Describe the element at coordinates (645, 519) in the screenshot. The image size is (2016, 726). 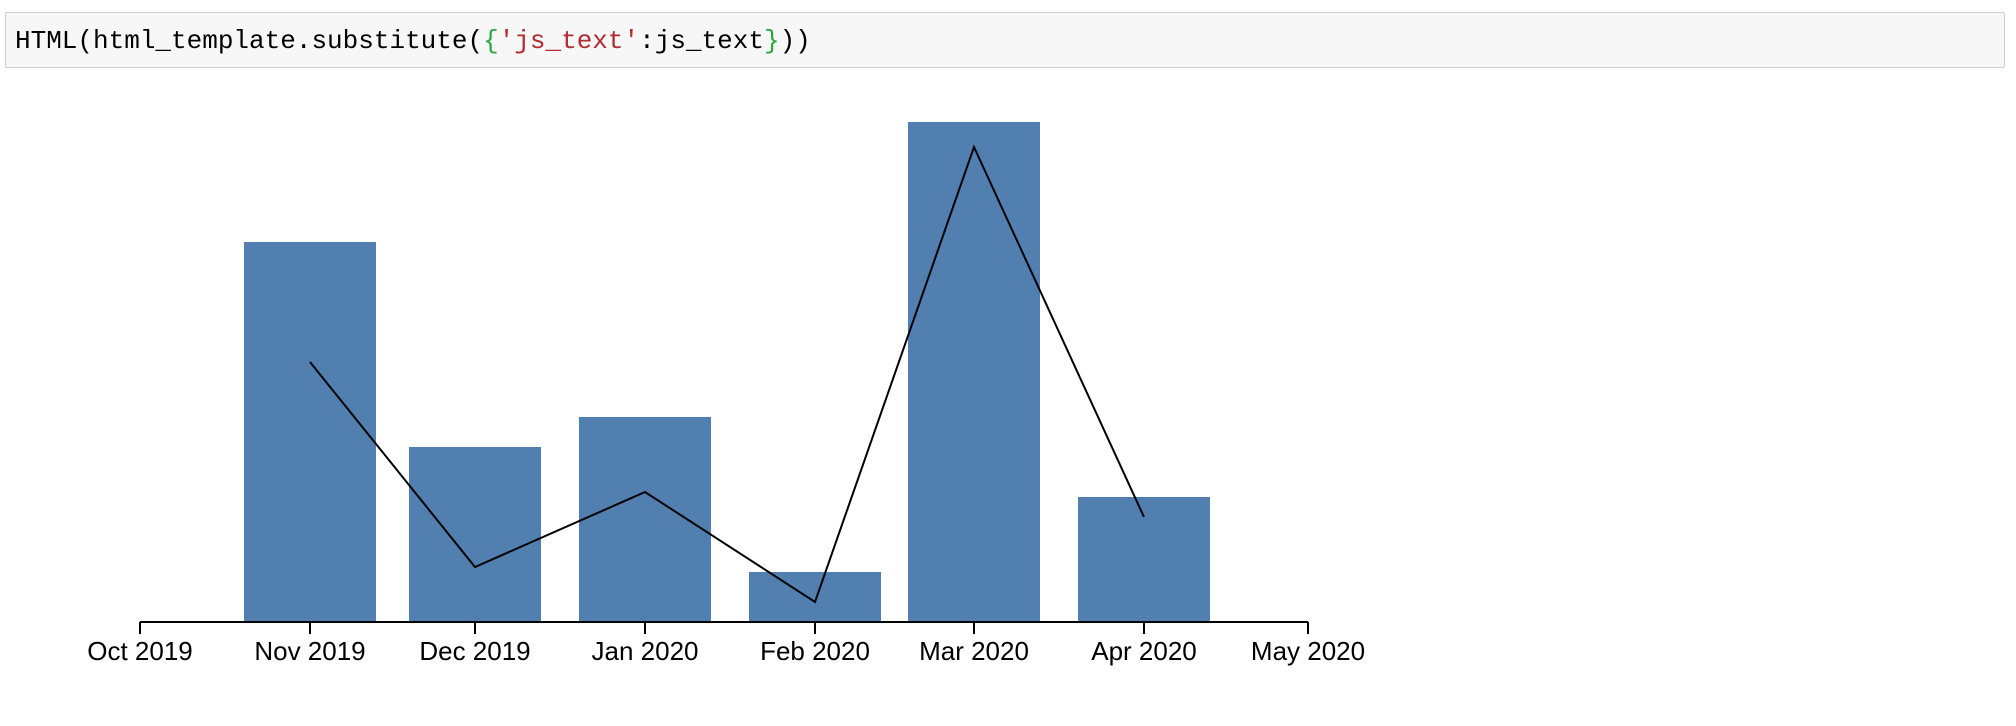
I see `bar-jan-2020` at that location.